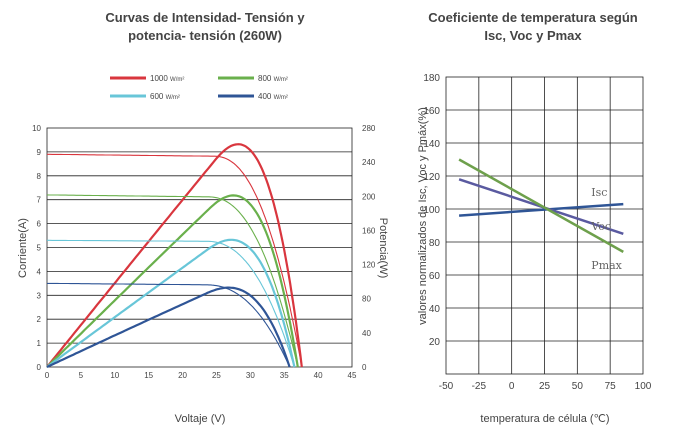 Image resolution: width=678 pixels, height=428 pixels. I want to click on iv-ytick-label: 5, so click(39, 248).